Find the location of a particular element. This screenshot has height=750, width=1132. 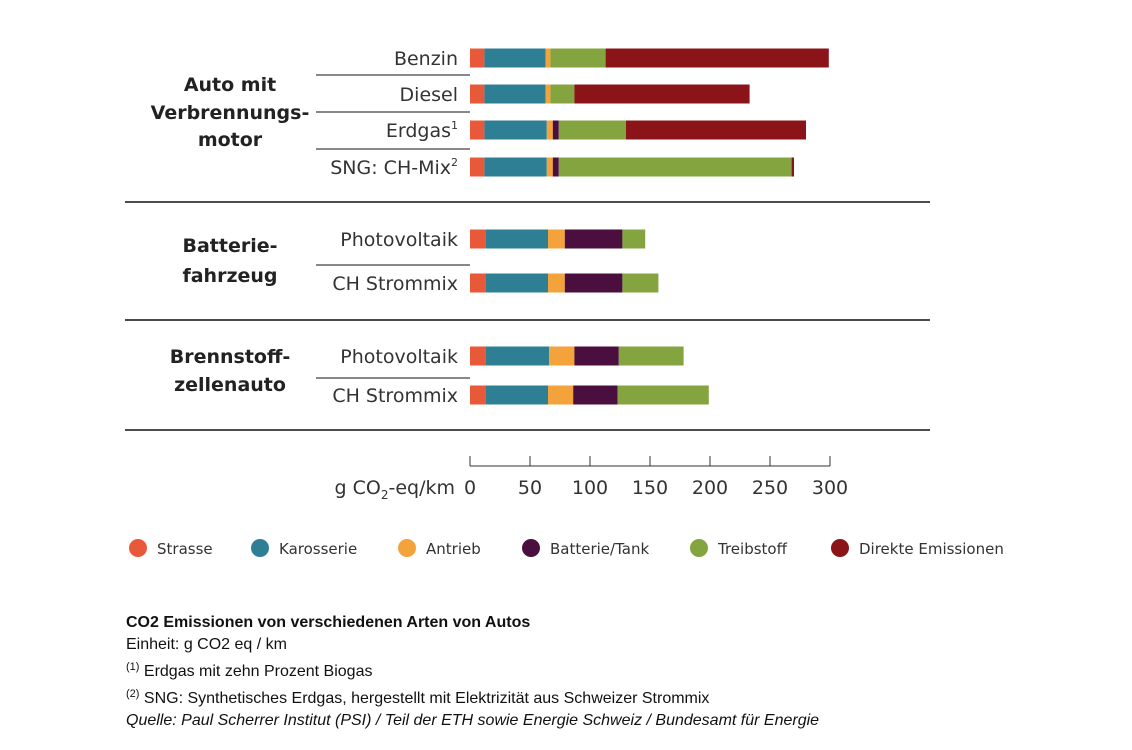

category-label: Diesel is located at coordinates (429, 95).